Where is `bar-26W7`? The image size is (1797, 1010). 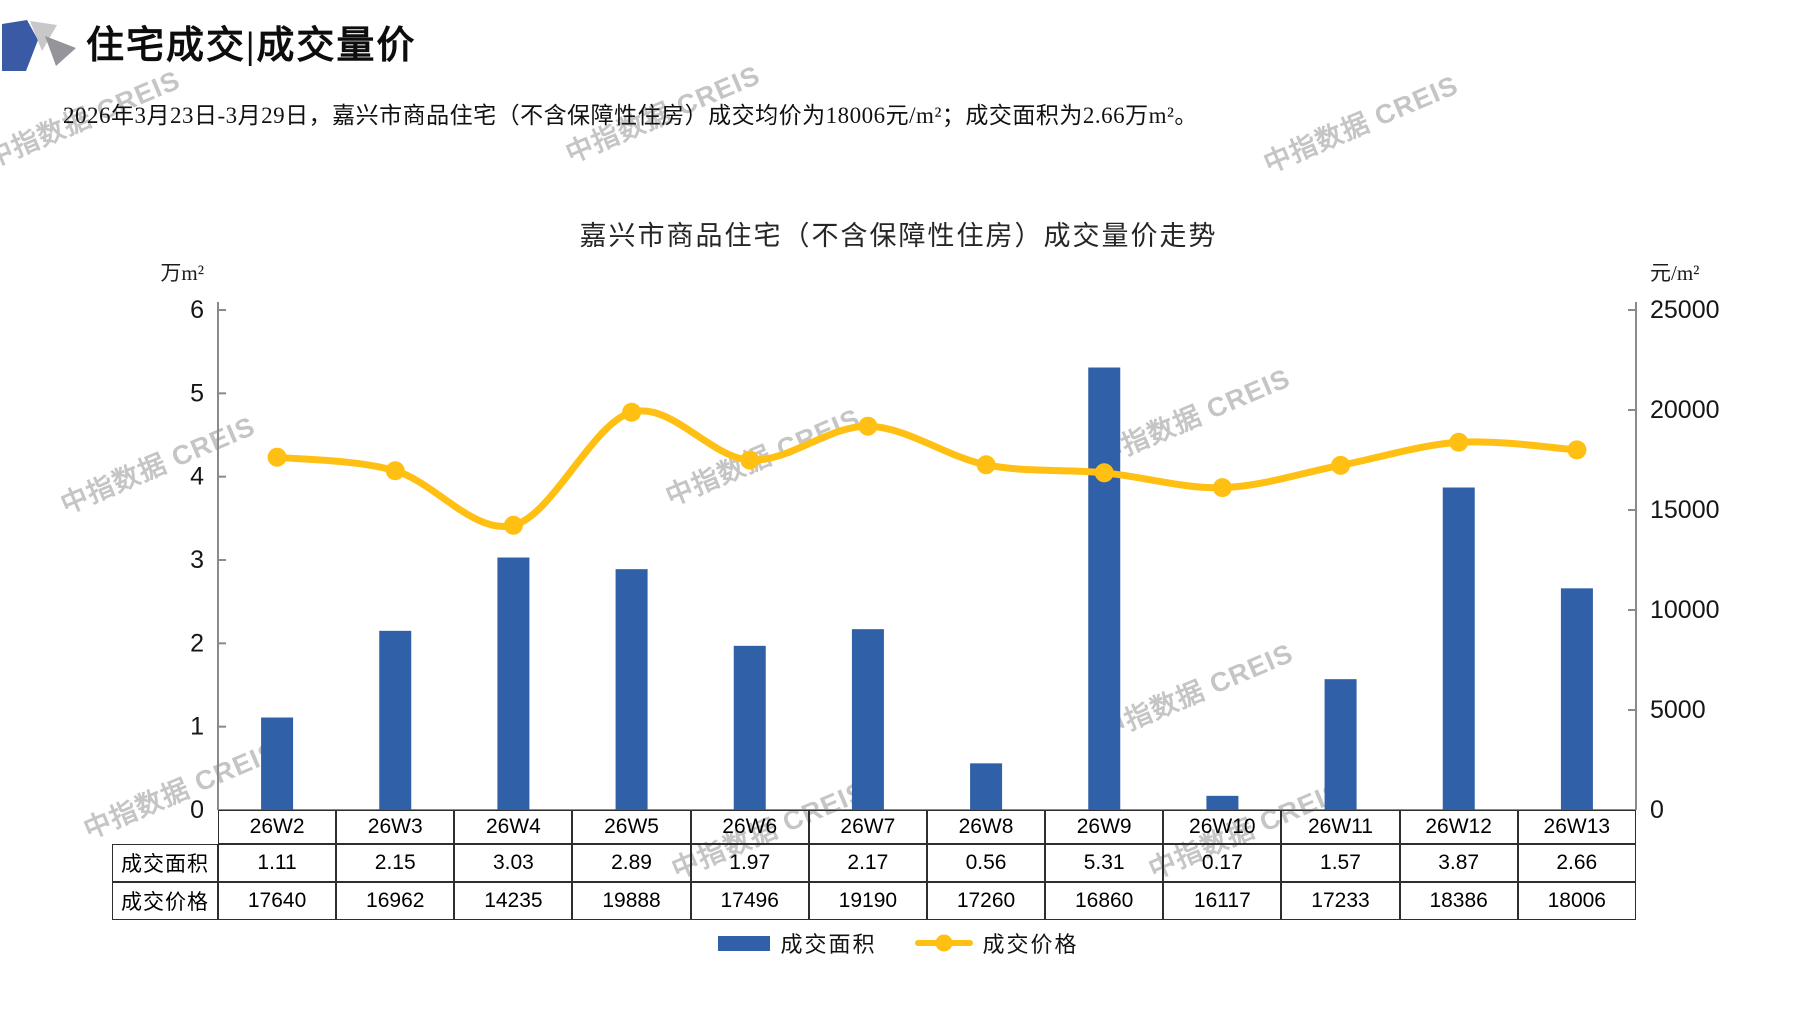 bar-26W7 is located at coordinates (867, 719).